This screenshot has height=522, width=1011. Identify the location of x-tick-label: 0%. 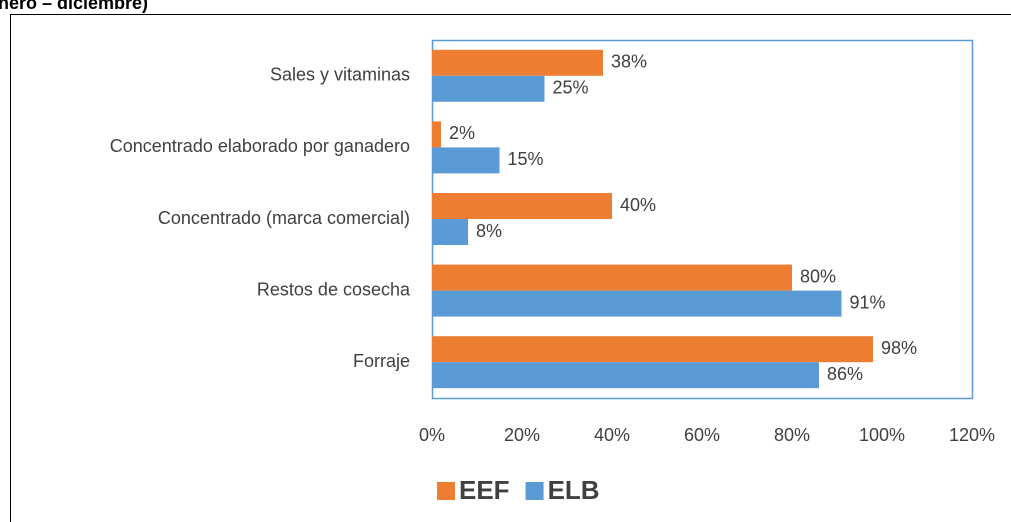
(432, 435).